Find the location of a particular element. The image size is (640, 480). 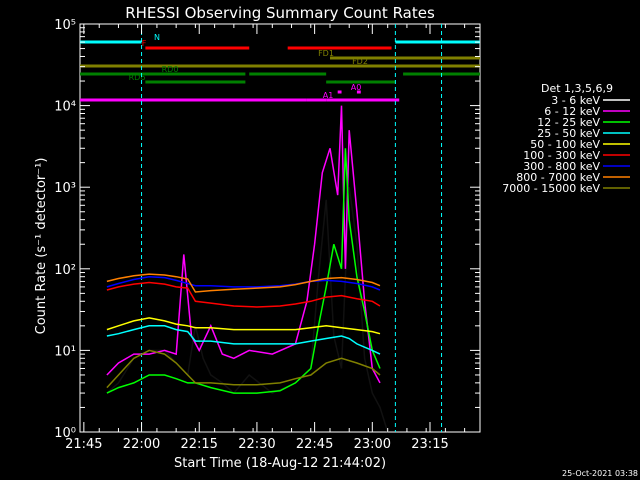

state-bar-label: F is located at coordinates (144, 43).